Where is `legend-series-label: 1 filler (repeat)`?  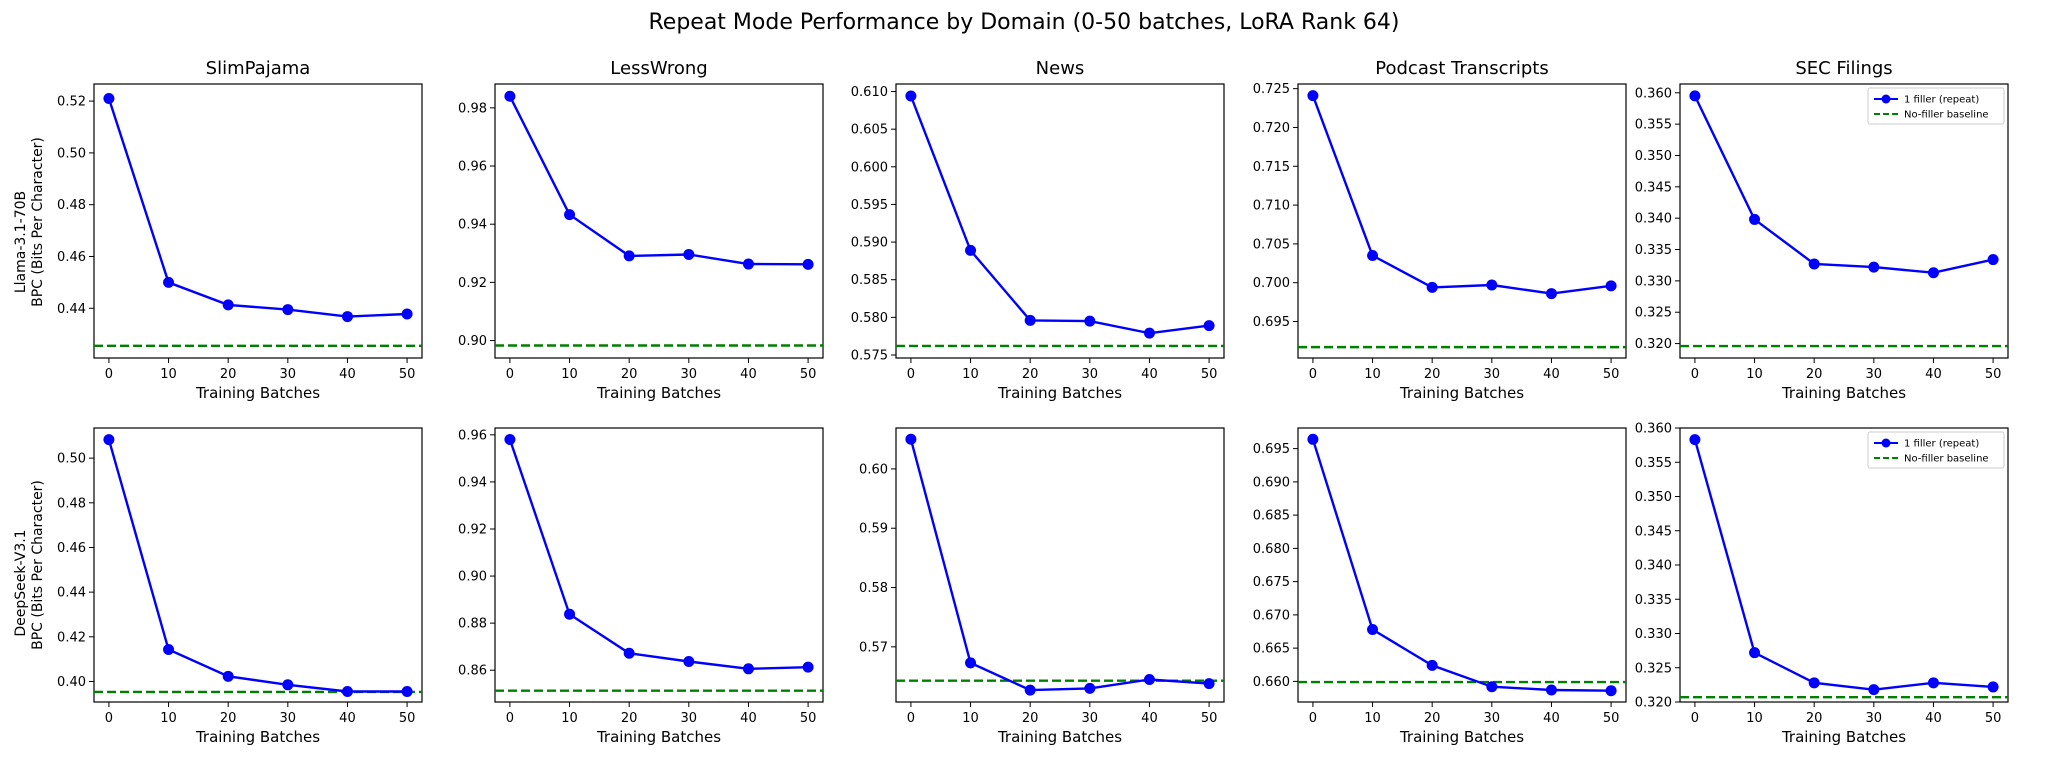
legend-series-label: 1 filler (repeat) is located at coordinates (1941, 444).